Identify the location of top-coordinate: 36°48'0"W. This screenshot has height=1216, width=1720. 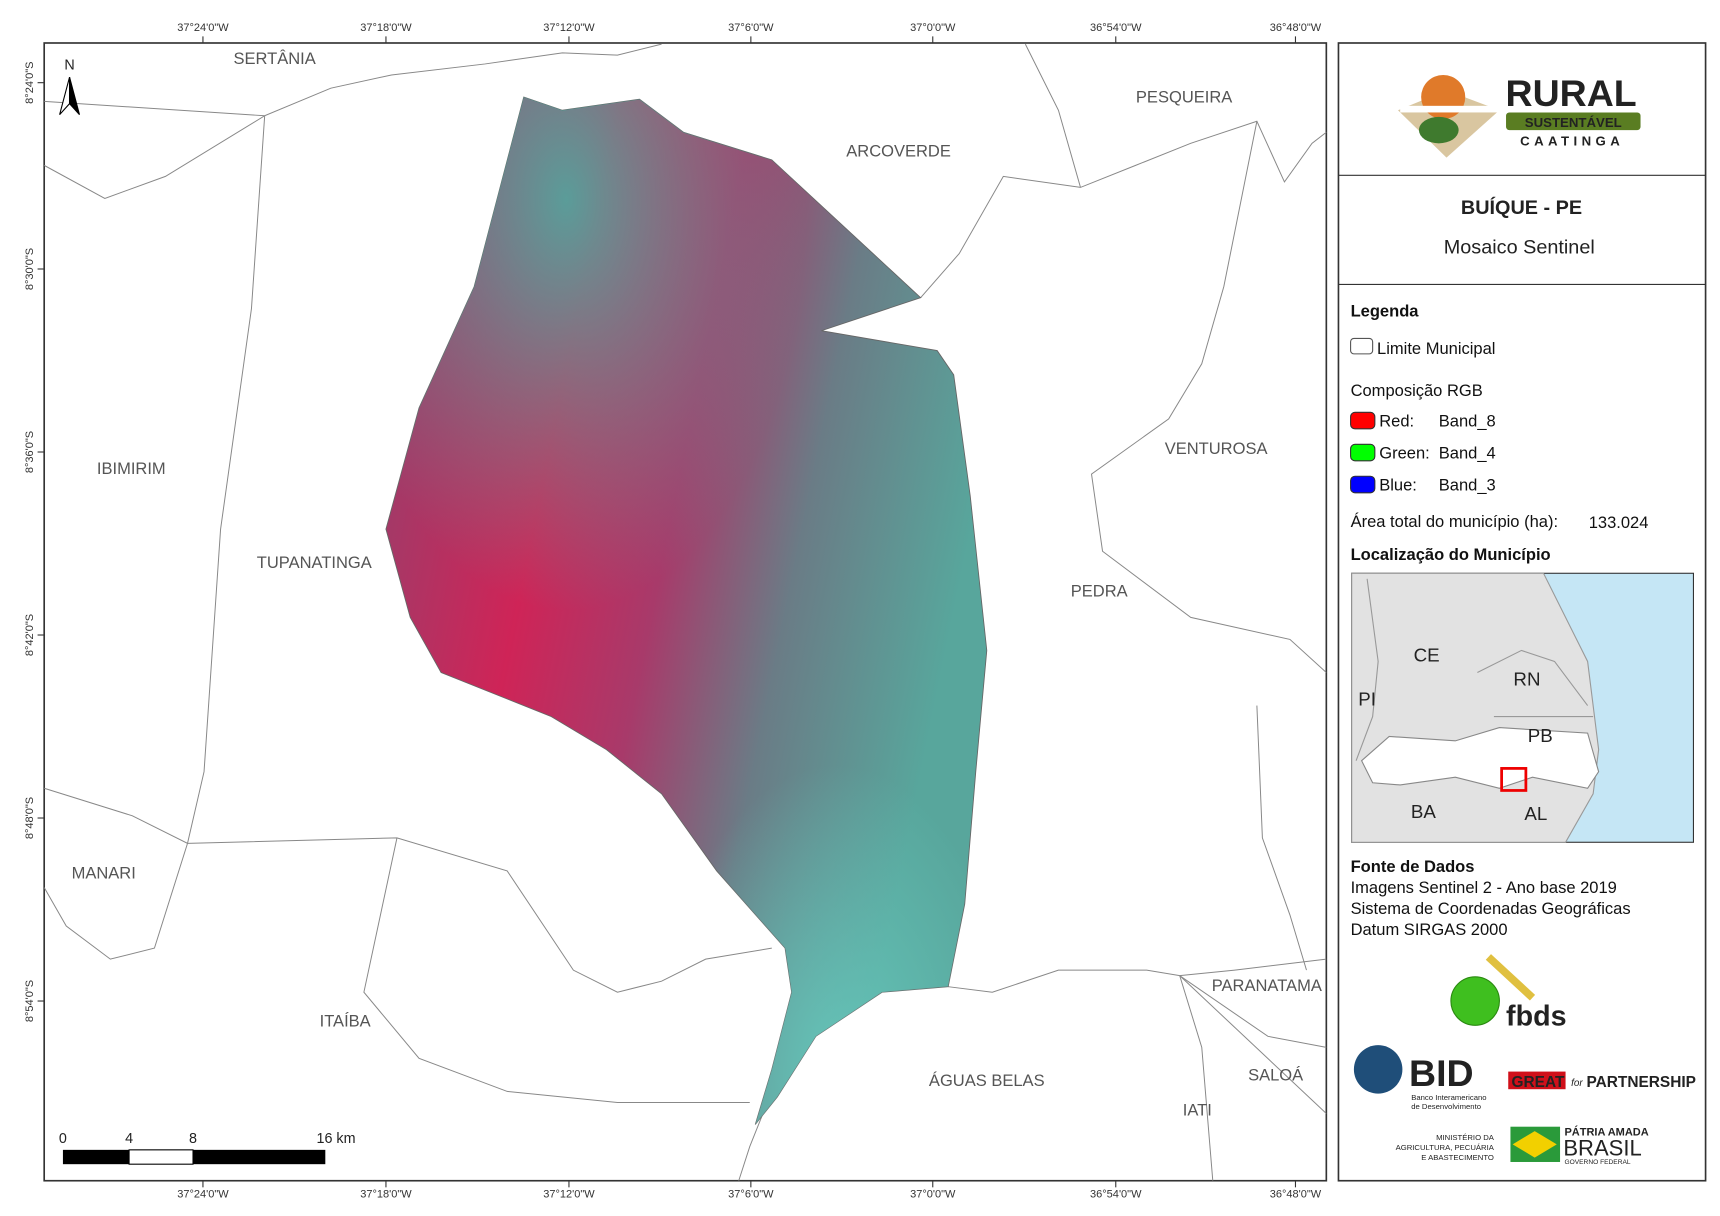
(1296, 28).